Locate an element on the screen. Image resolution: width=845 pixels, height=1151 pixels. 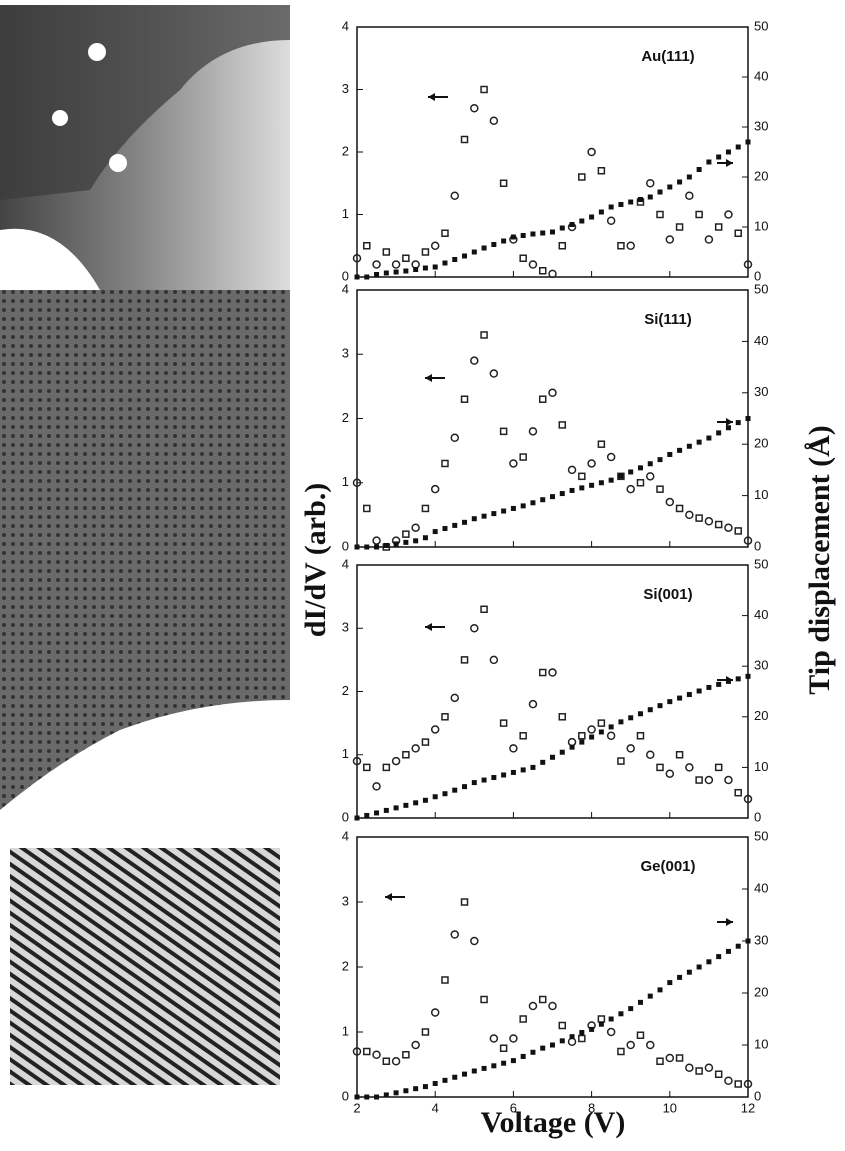
x-axis-title: Voltage (V) is located at coordinates (553, 1122).